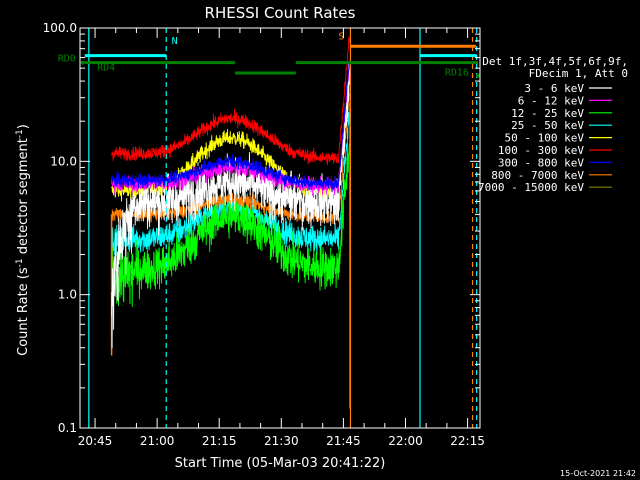 This screenshot has width=640, height=480. What do you see at coordinates (67, 295) in the screenshot?
I see `y-tick-label: 1.0` at bounding box center [67, 295].